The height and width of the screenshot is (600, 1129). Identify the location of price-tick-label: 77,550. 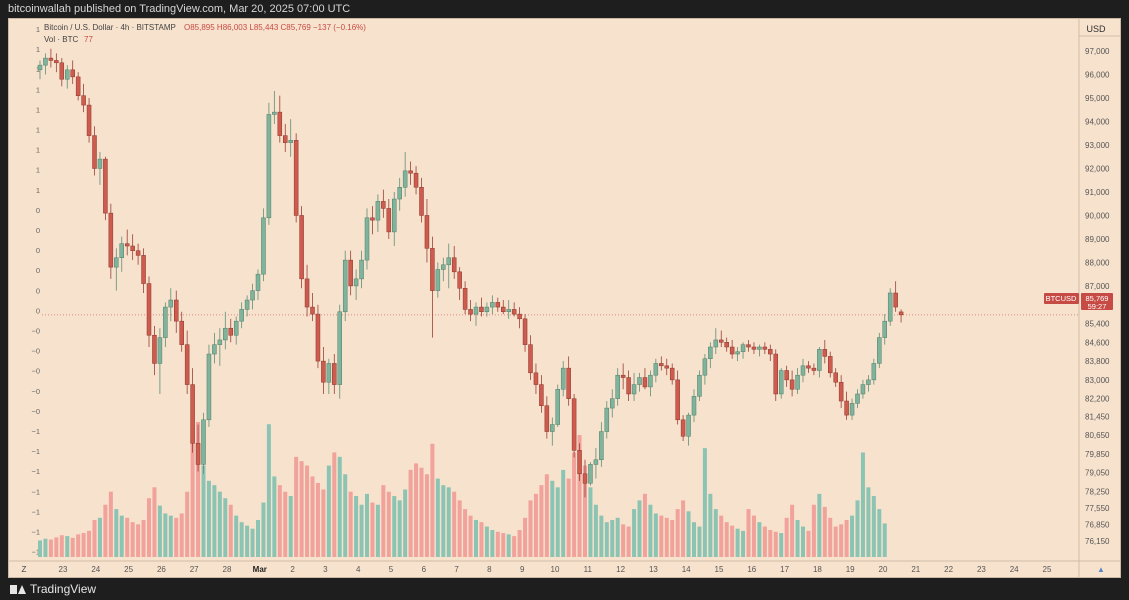
(1097, 508).